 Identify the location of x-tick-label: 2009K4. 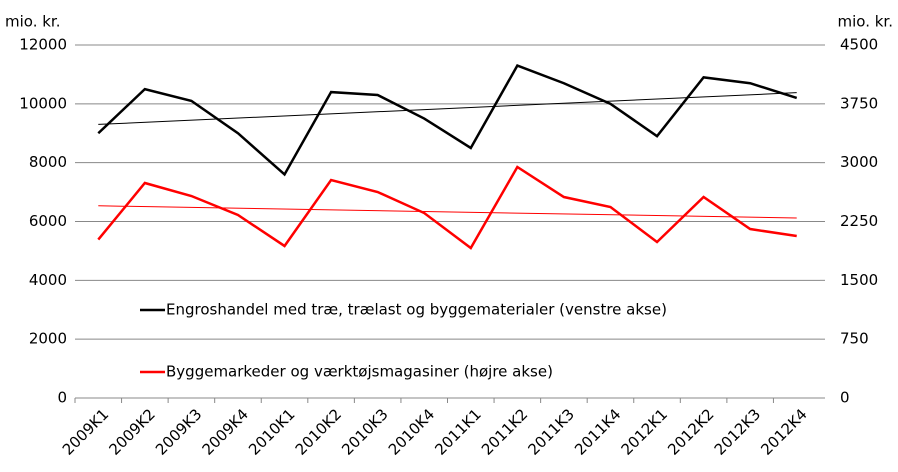
(225, 431).